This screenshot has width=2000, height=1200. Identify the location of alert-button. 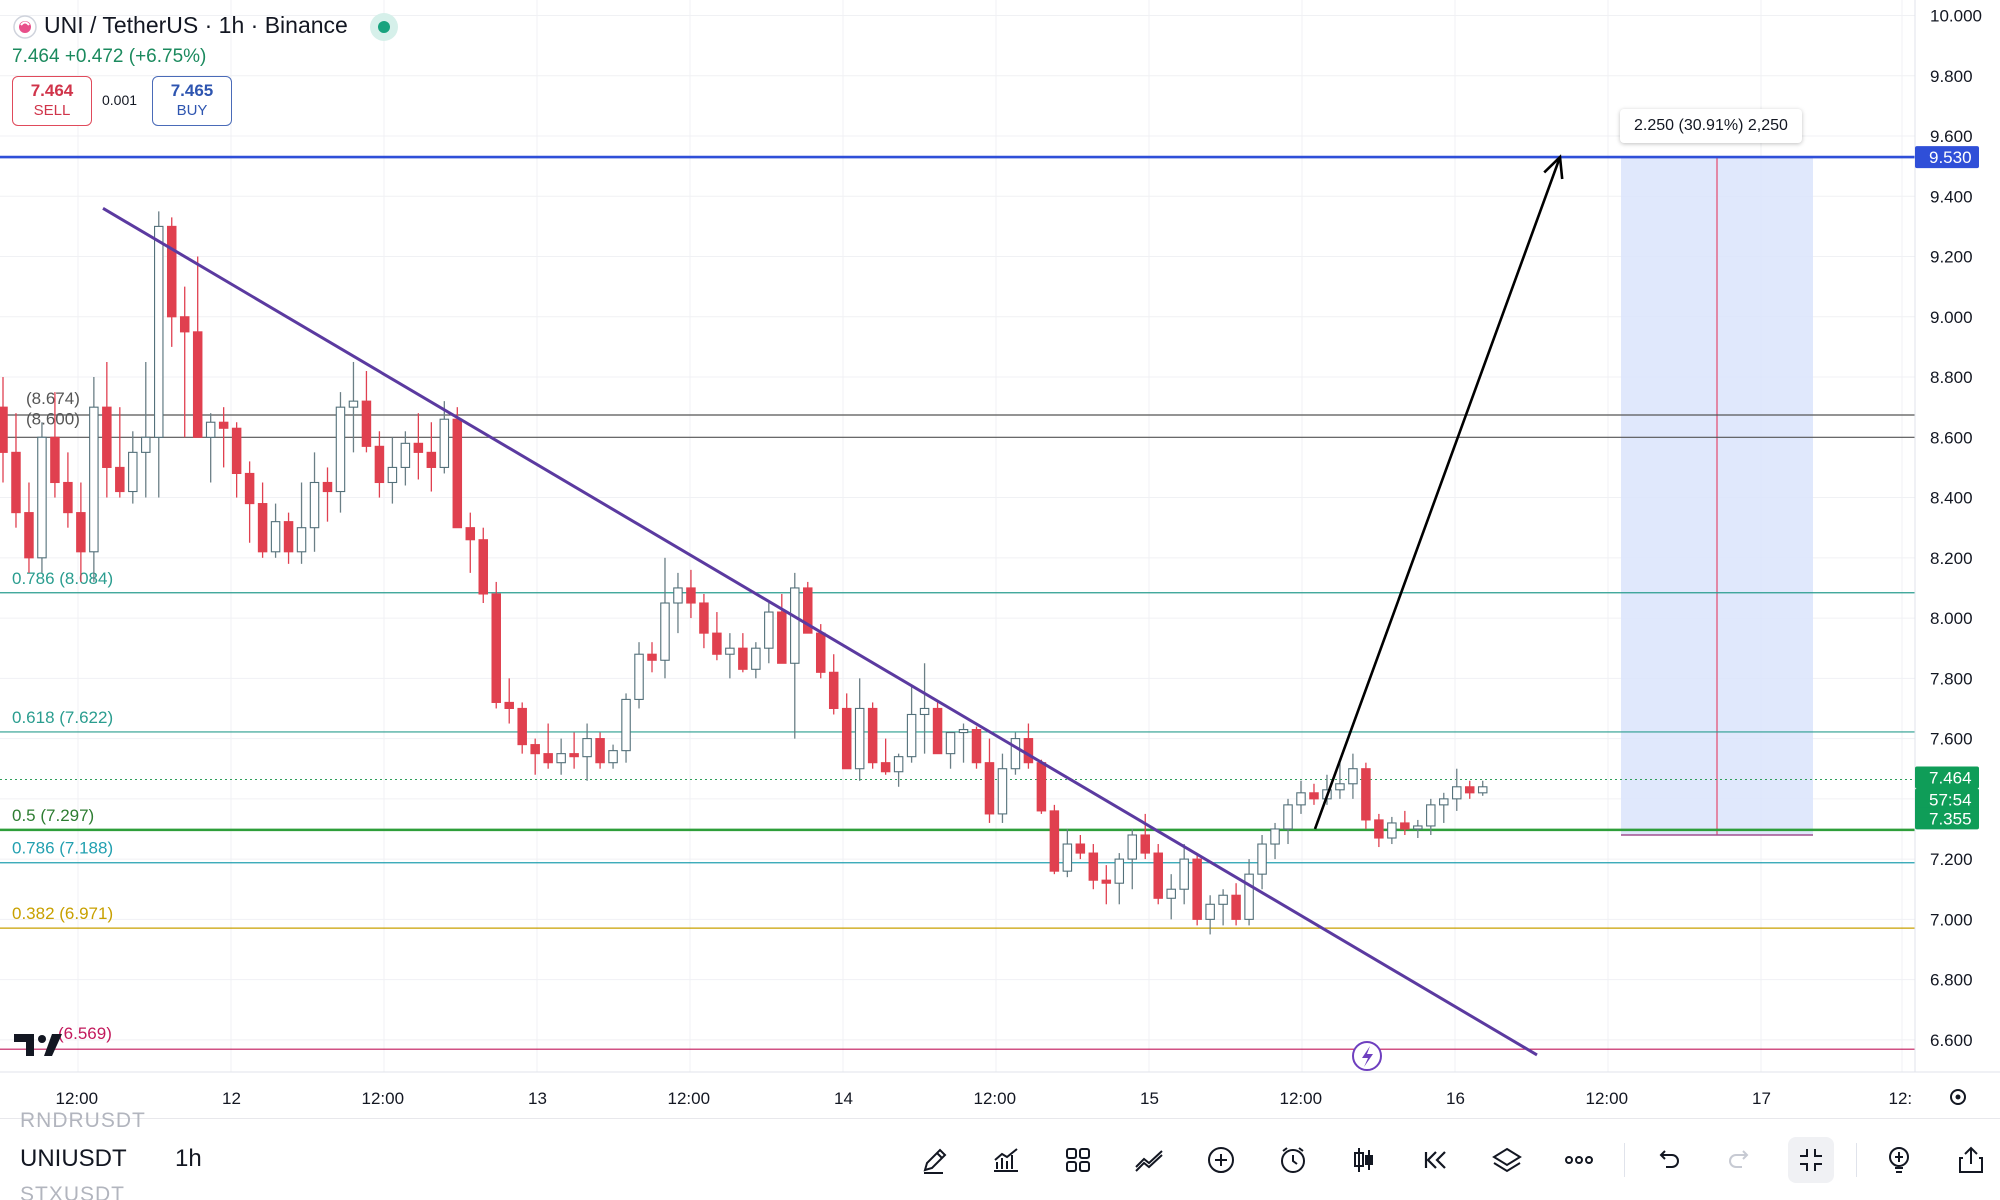
(1293, 1160).